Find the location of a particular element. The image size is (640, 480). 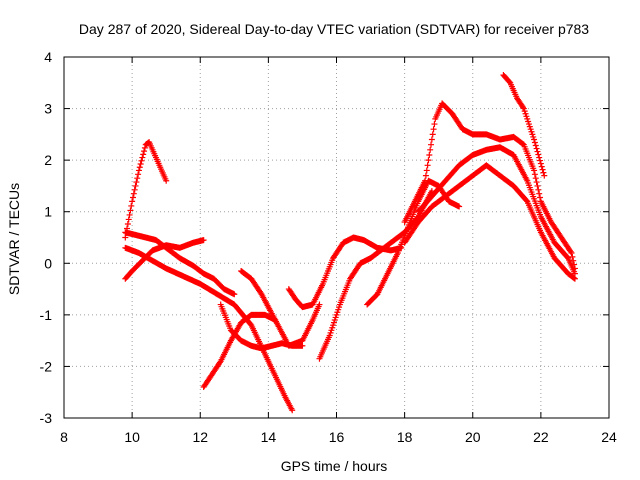

y-tick-label: 2 is located at coordinates (48, 160).